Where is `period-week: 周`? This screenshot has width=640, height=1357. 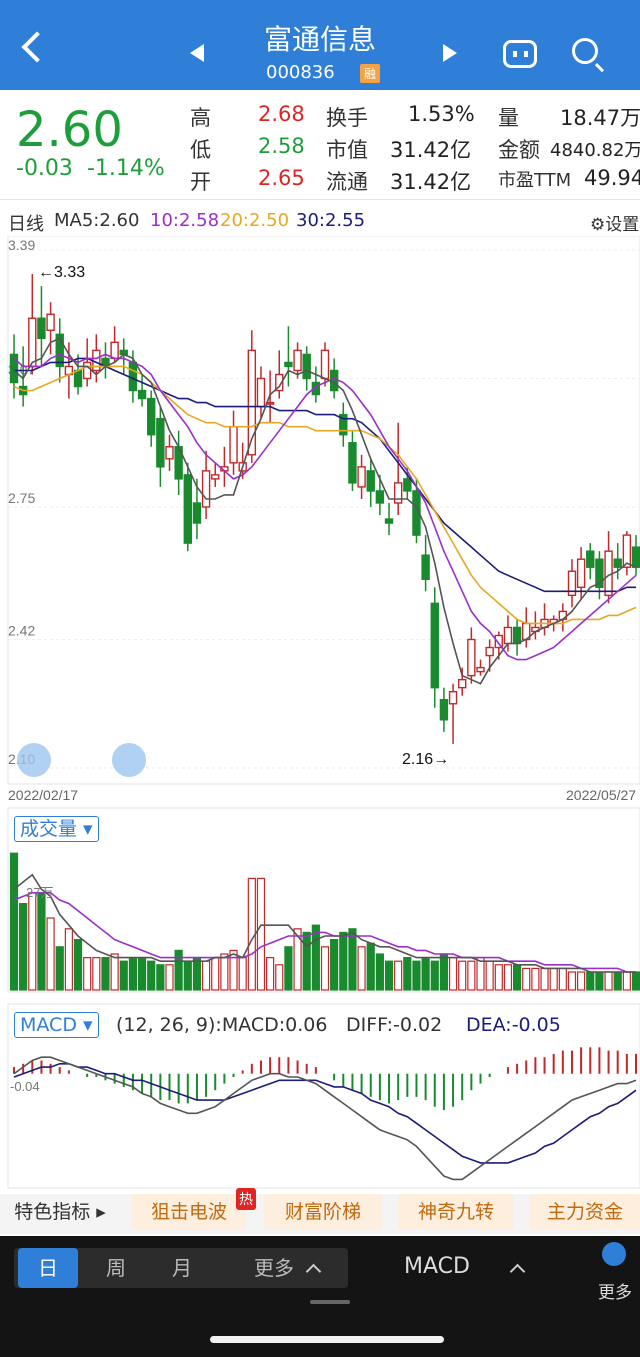 period-week: 周 is located at coordinates (116, 1268).